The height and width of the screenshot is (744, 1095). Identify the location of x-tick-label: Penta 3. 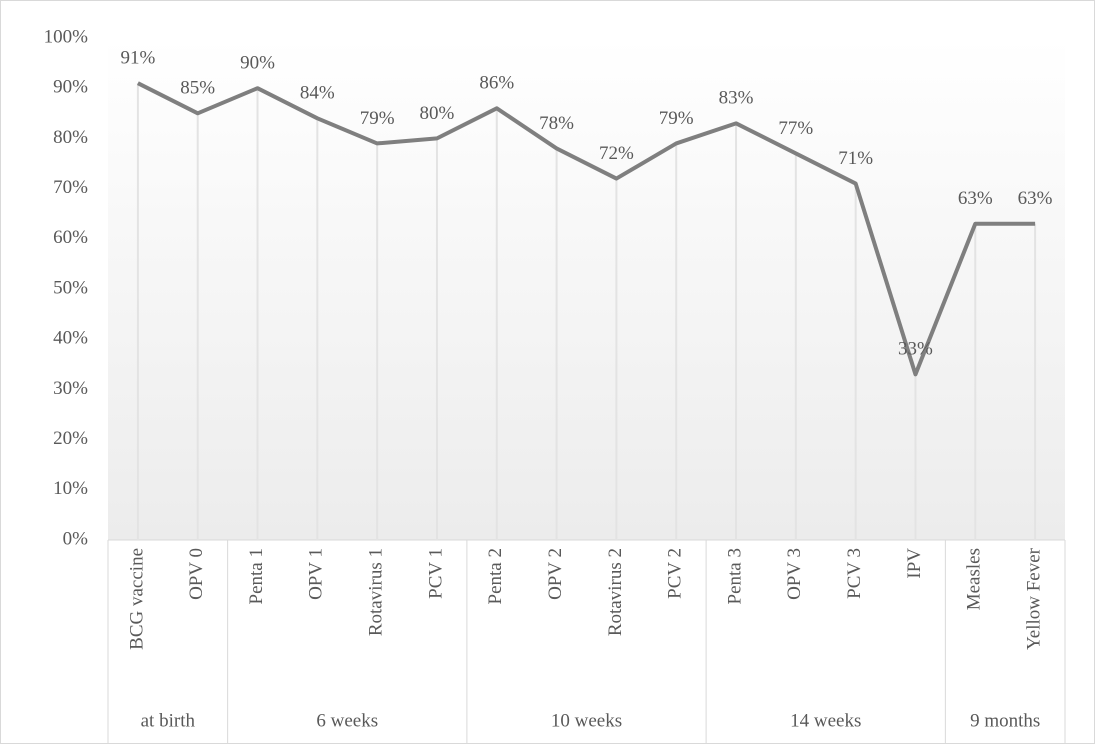
(734, 576).